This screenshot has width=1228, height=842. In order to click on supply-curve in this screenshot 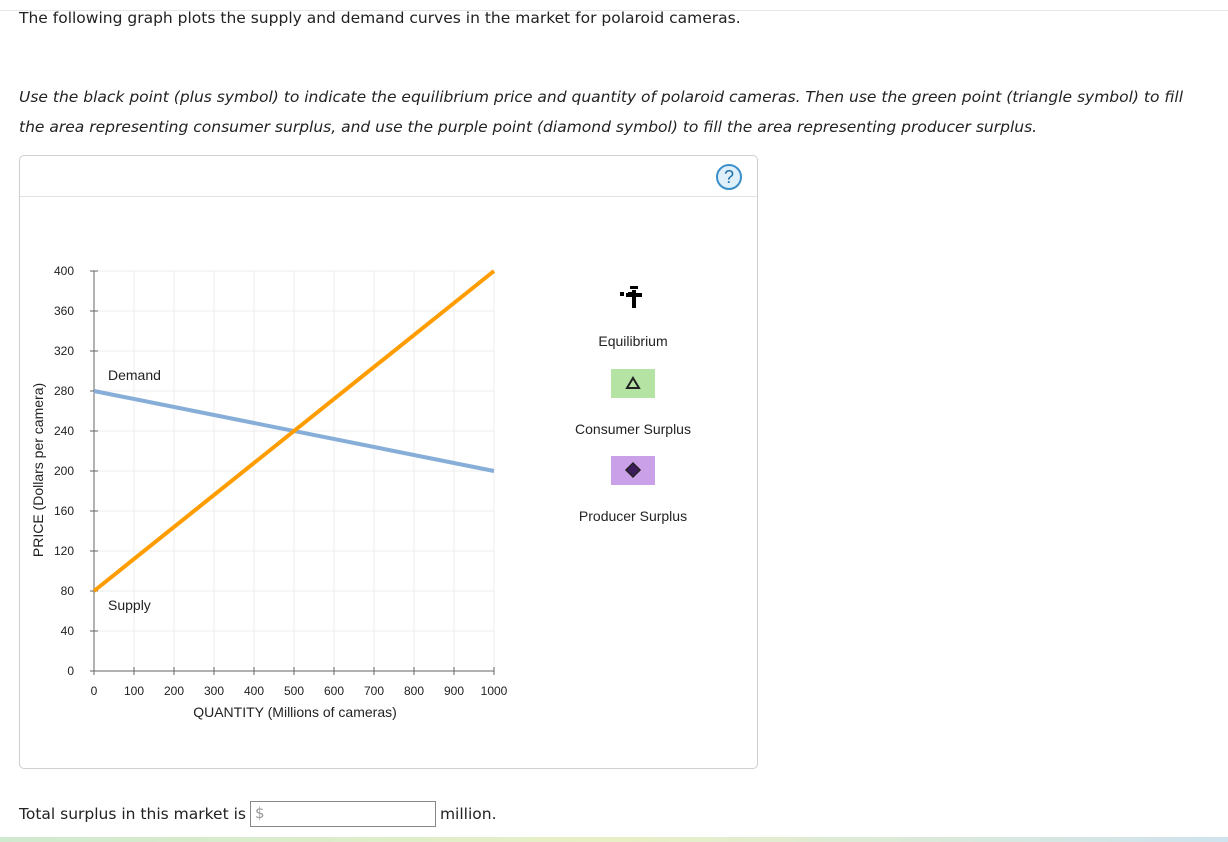, I will do `click(294, 431)`.